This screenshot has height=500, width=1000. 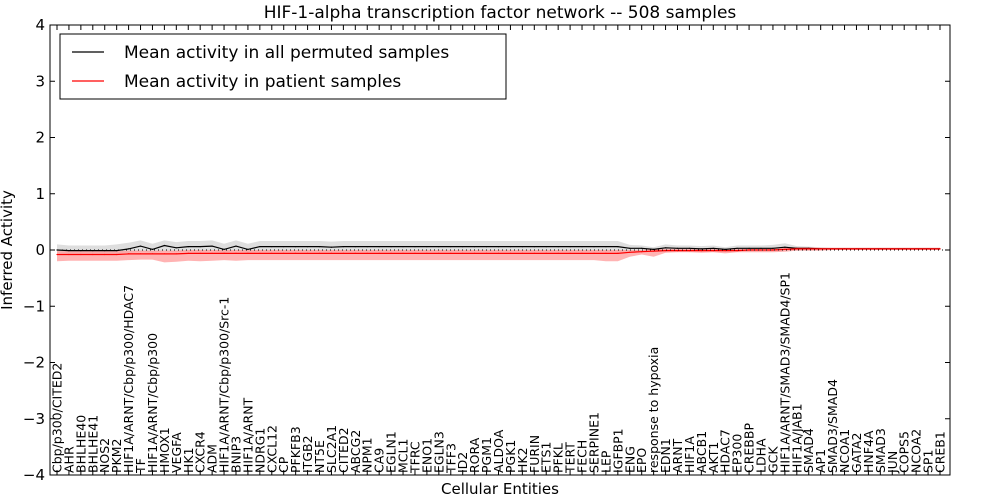 I want to click on xtick-label: response to hypoxia, so click(x=653, y=410).